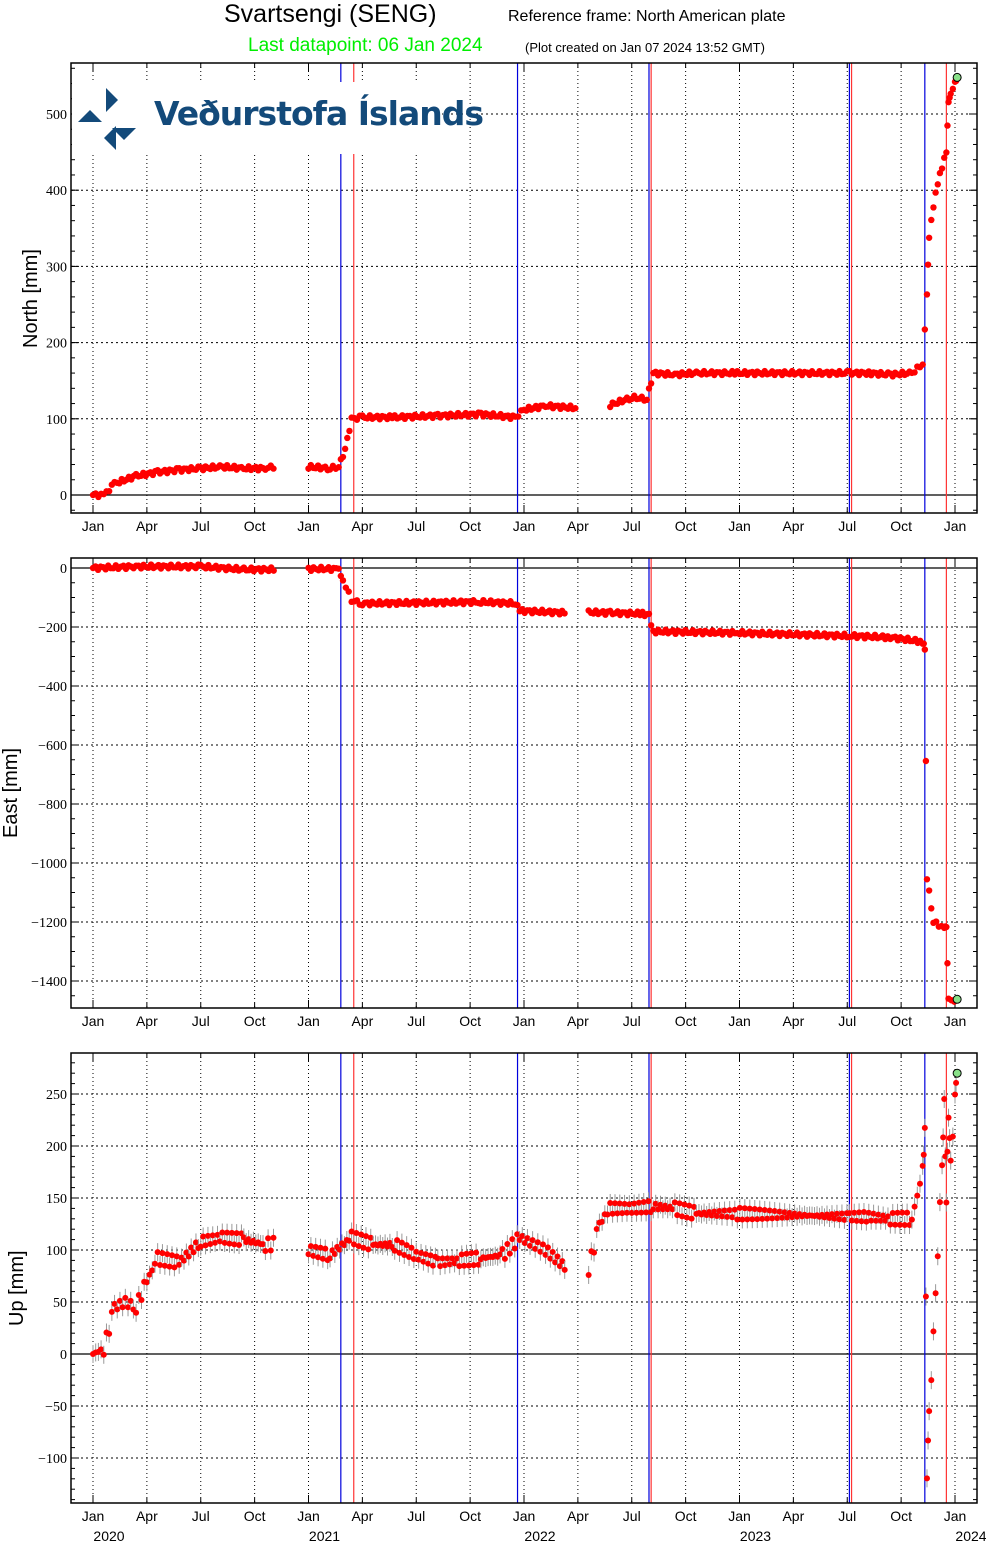  I want to click on vedurstofa-logo: Veðurstofa Íslands, so click(278, 118).